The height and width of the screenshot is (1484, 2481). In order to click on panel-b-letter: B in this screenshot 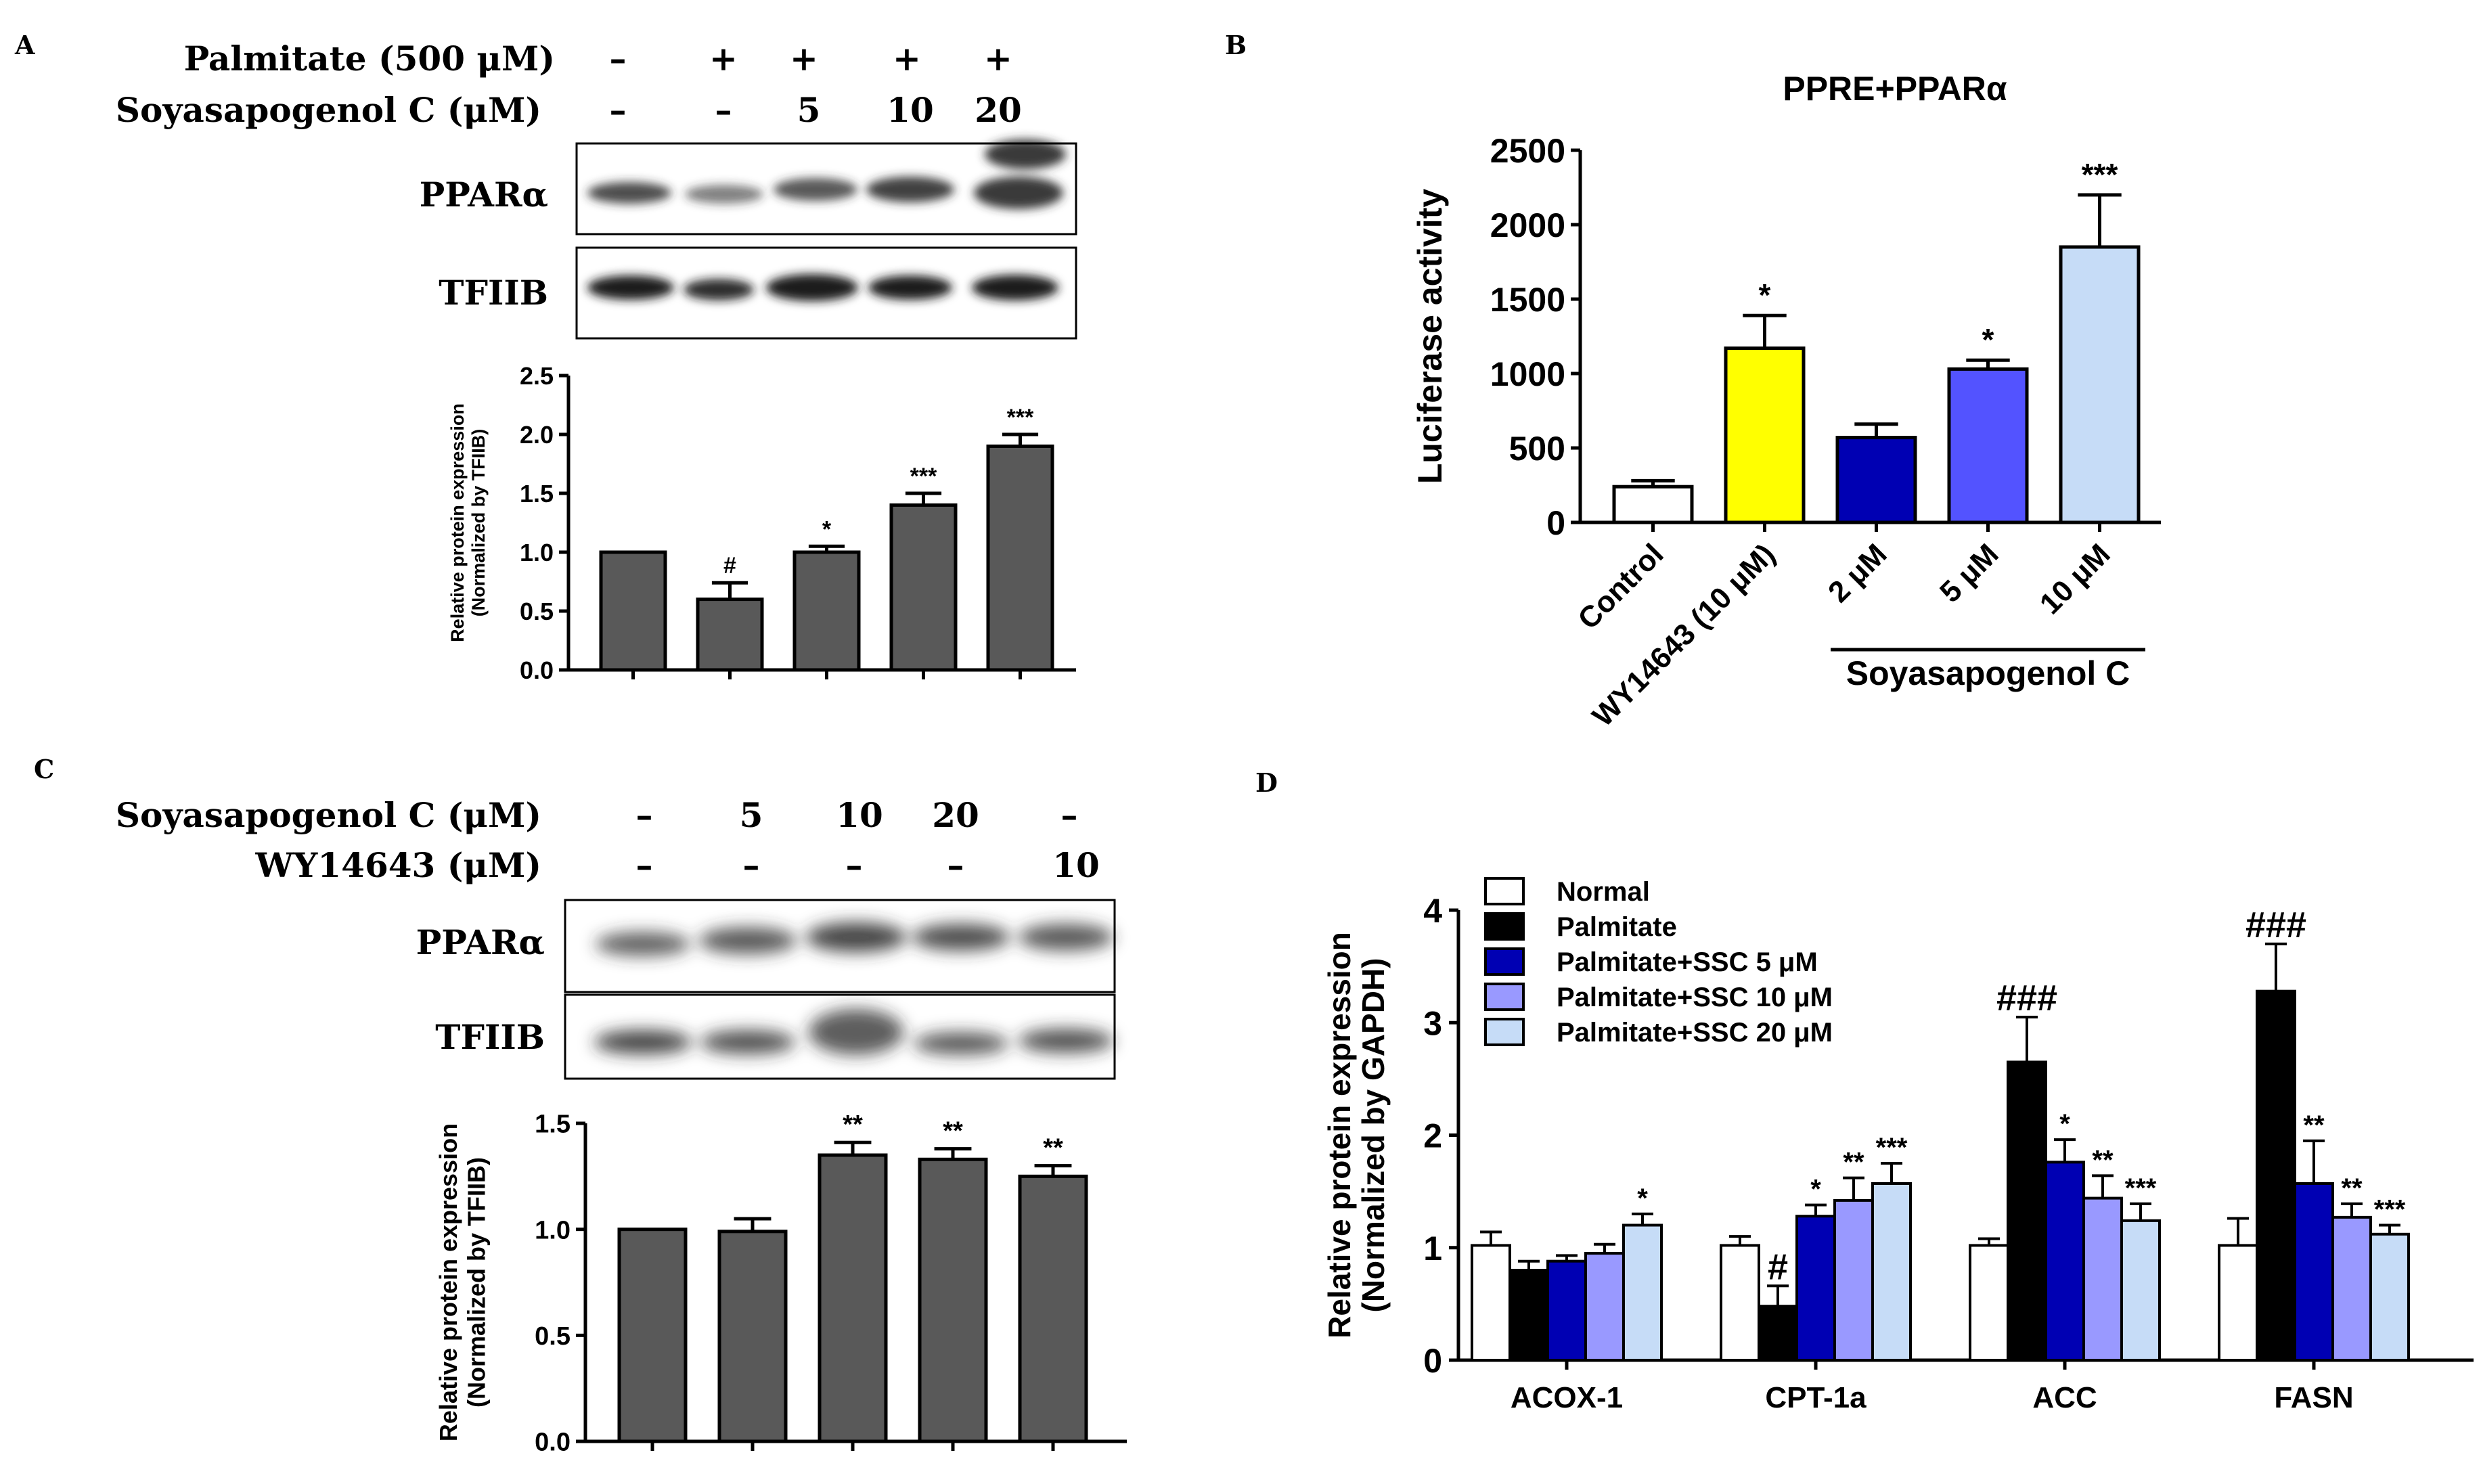, I will do `click(1236, 45)`.